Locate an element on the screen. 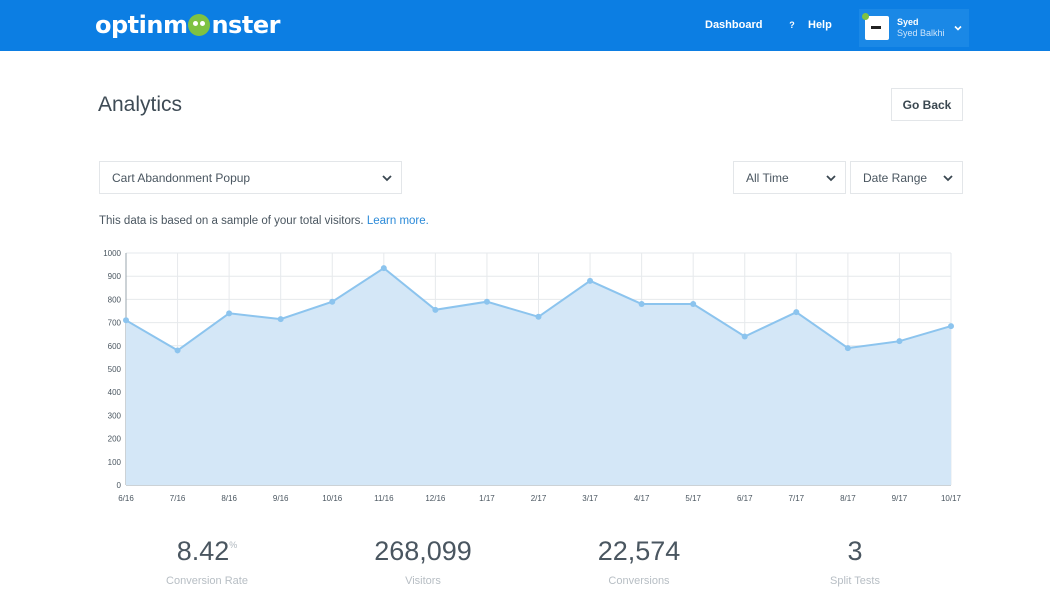 Image resolution: width=1050 pixels, height=600 pixels. nav-help-link: Help is located at coordinates (820, 25).